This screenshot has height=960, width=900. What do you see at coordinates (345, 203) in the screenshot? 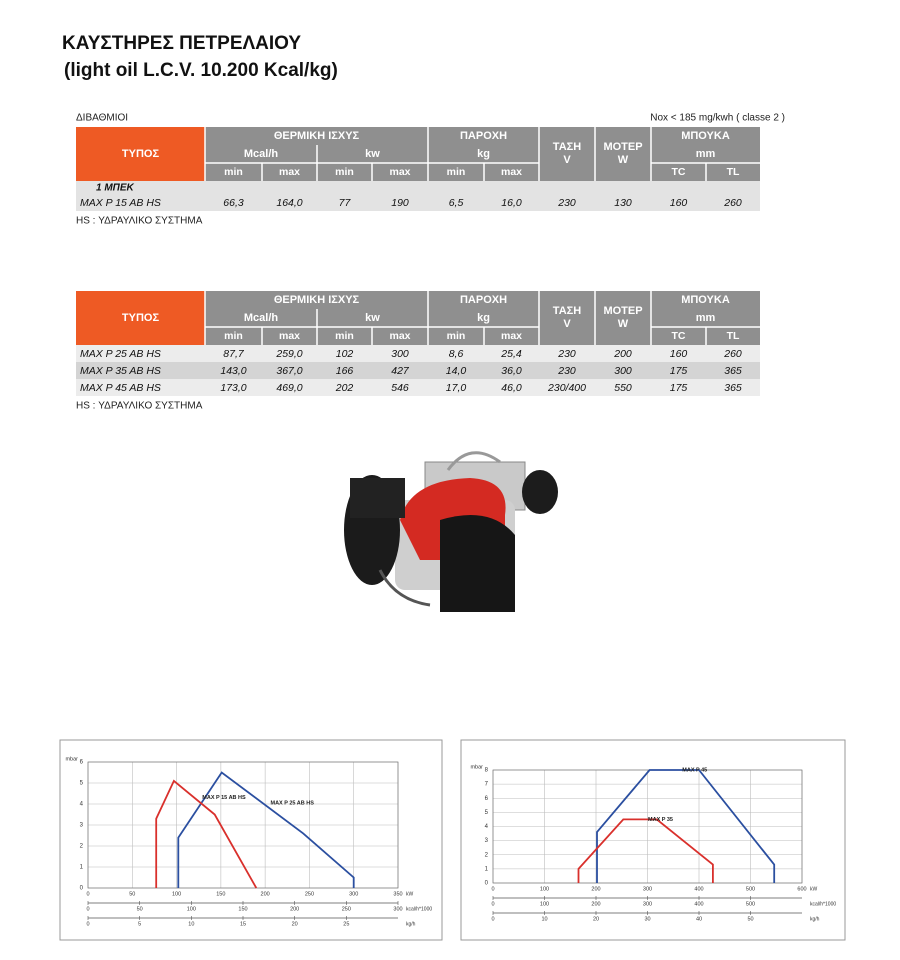
I see `cell-value: 77` at bounding box center [345, 203].